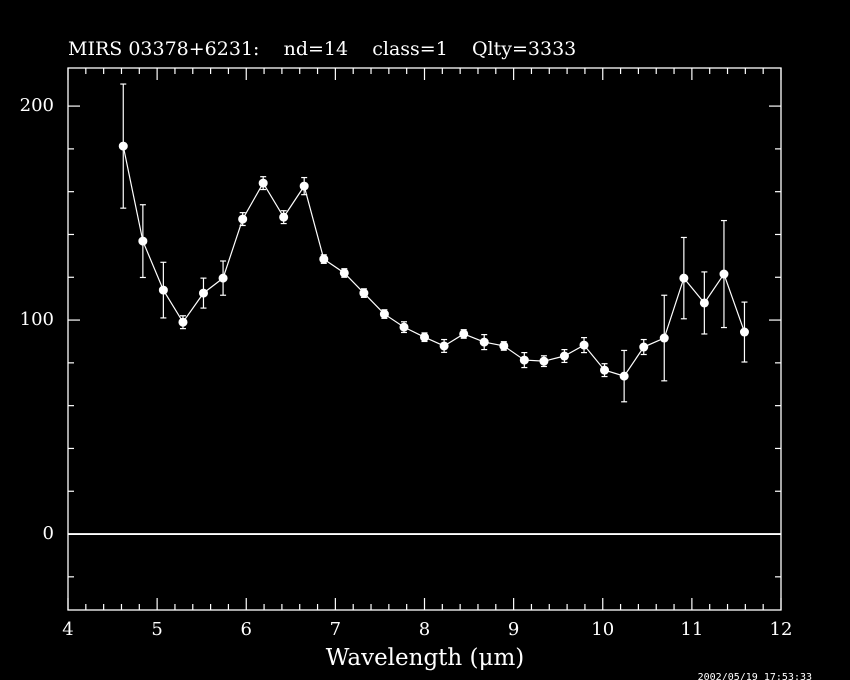 This screenshot has height=680, width=850. I want to click on timestamp: 2002/05/19 17:53:33, so click(755, 676).